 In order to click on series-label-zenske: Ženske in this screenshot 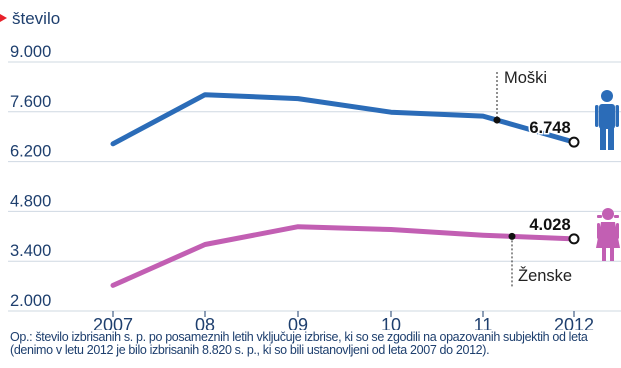, I will do `click(545, 275)`.